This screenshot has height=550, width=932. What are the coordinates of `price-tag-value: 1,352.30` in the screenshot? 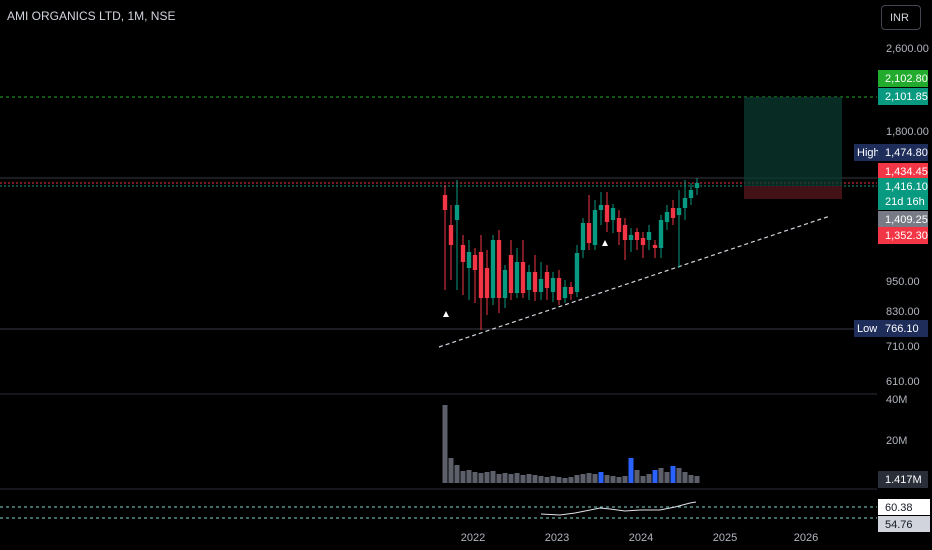 It's located at (906, 236).